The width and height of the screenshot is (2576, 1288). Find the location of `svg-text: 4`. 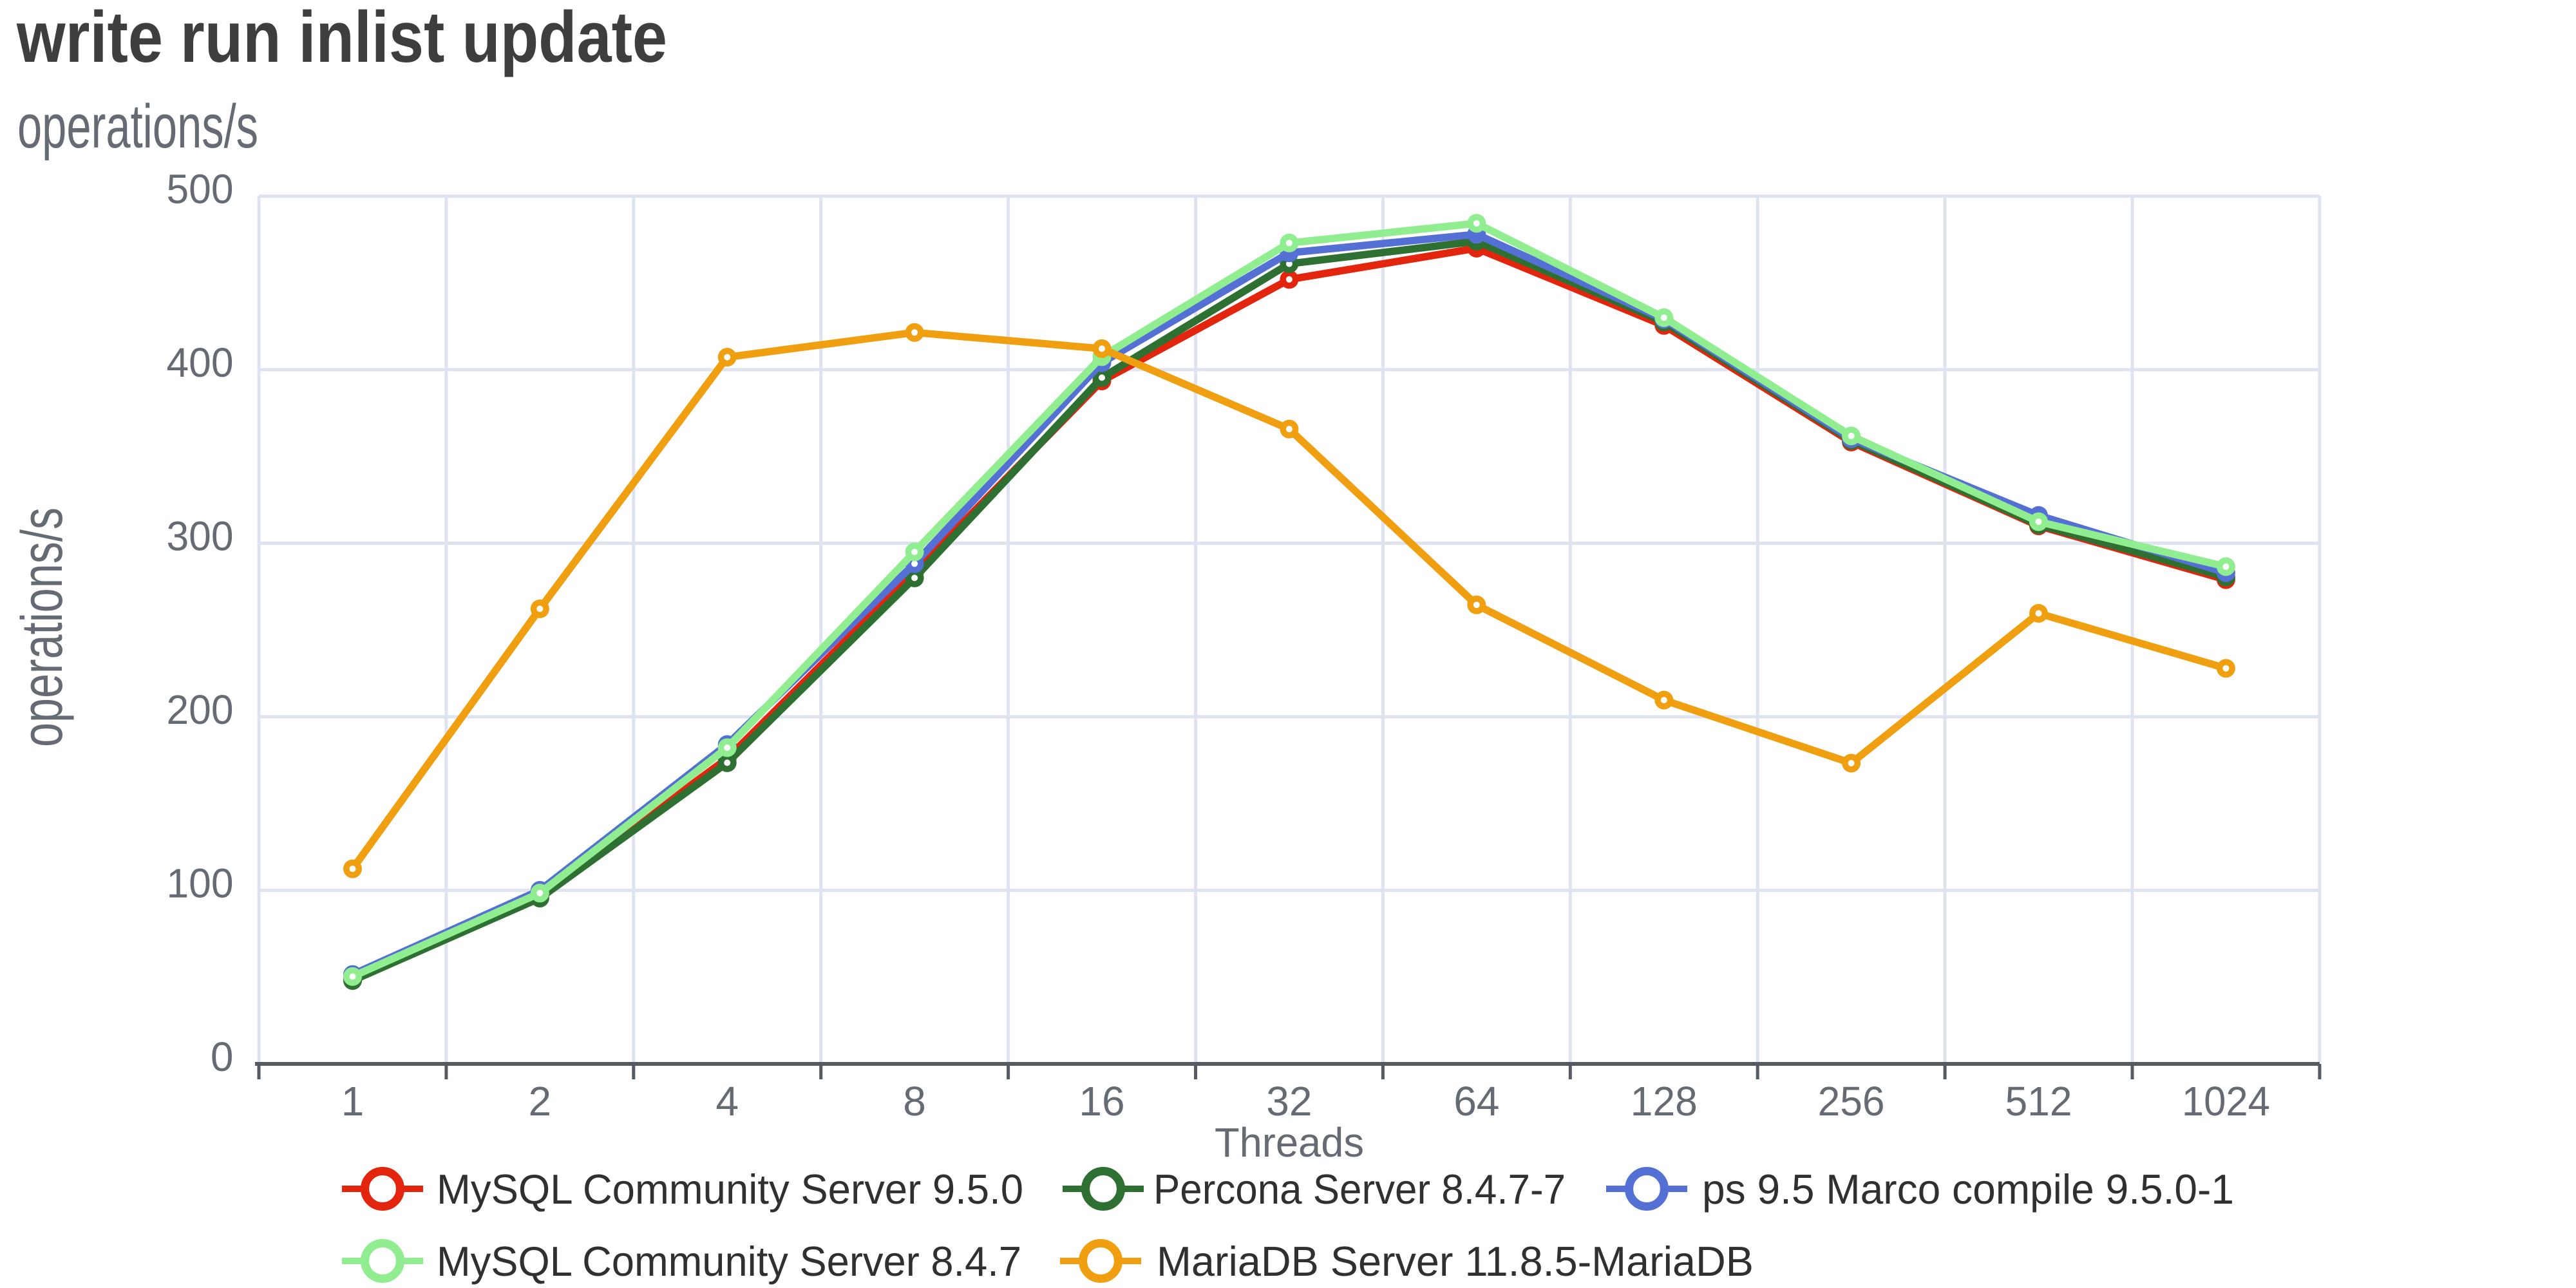

svg-text: 4 is located at coordinates (727, 1101).